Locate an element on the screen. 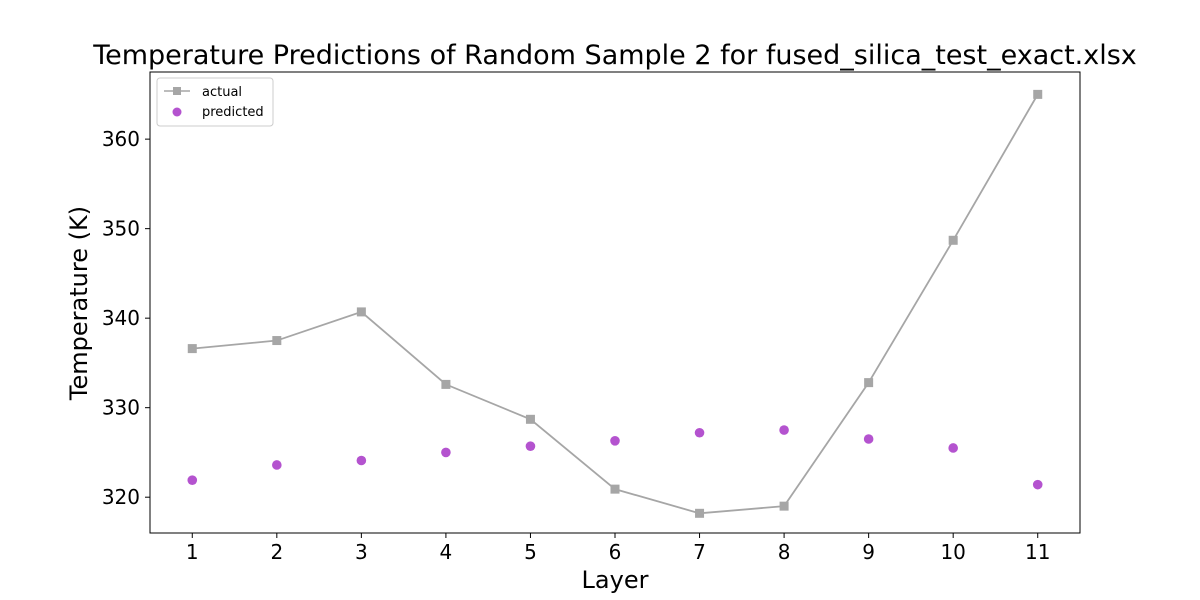 Image resolution: width=1200 pixels, height=600 pixels. x-tick-label: 2 is located at coordinates (276, 552).